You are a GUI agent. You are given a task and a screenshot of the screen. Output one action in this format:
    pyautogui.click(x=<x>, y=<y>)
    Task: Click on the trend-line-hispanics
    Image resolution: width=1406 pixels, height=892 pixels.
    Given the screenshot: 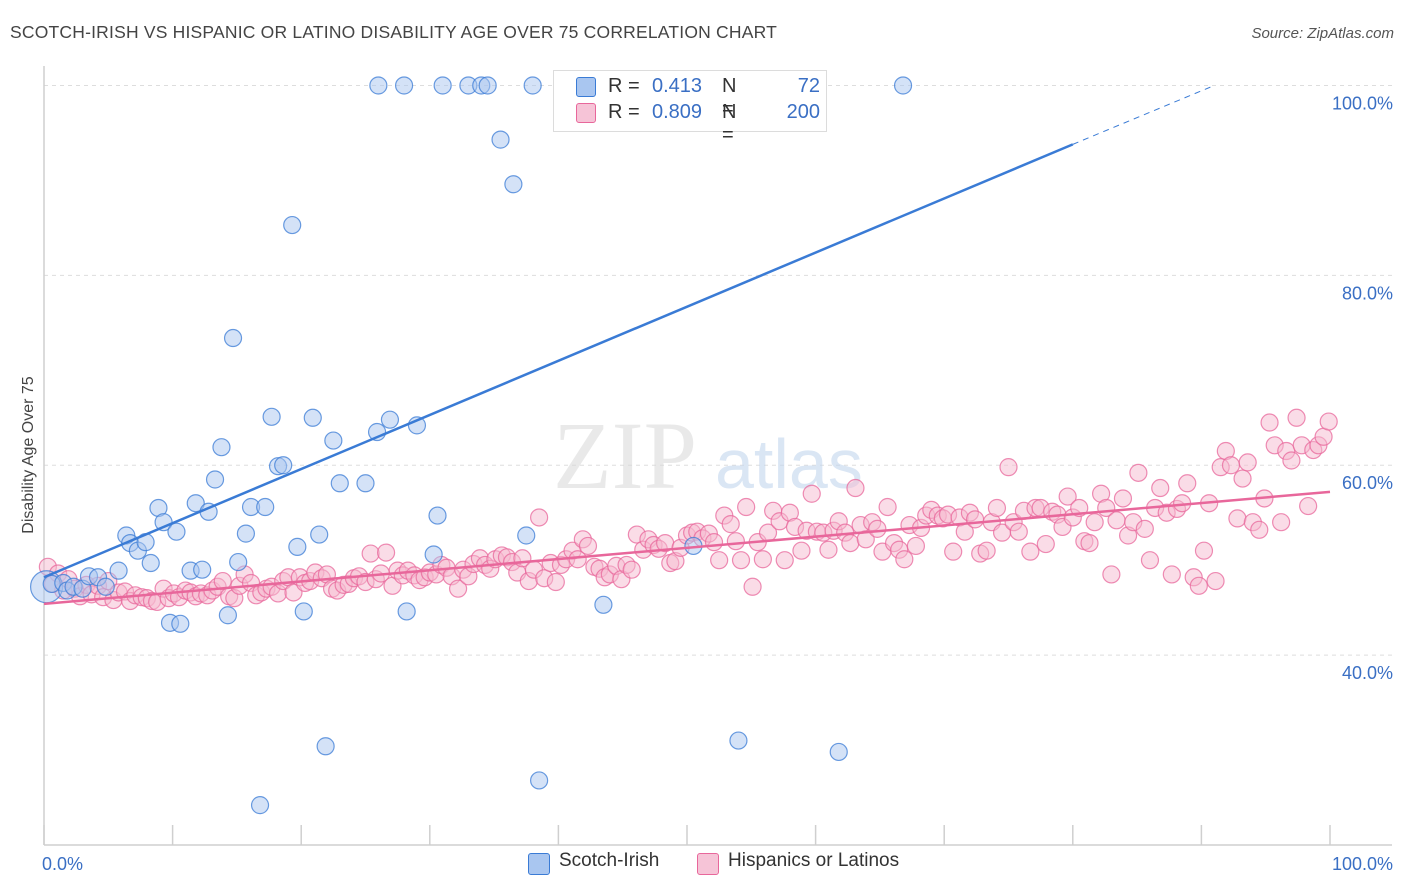 What is the action you would take?
    pyautogui.click(x=687, y=548)
    